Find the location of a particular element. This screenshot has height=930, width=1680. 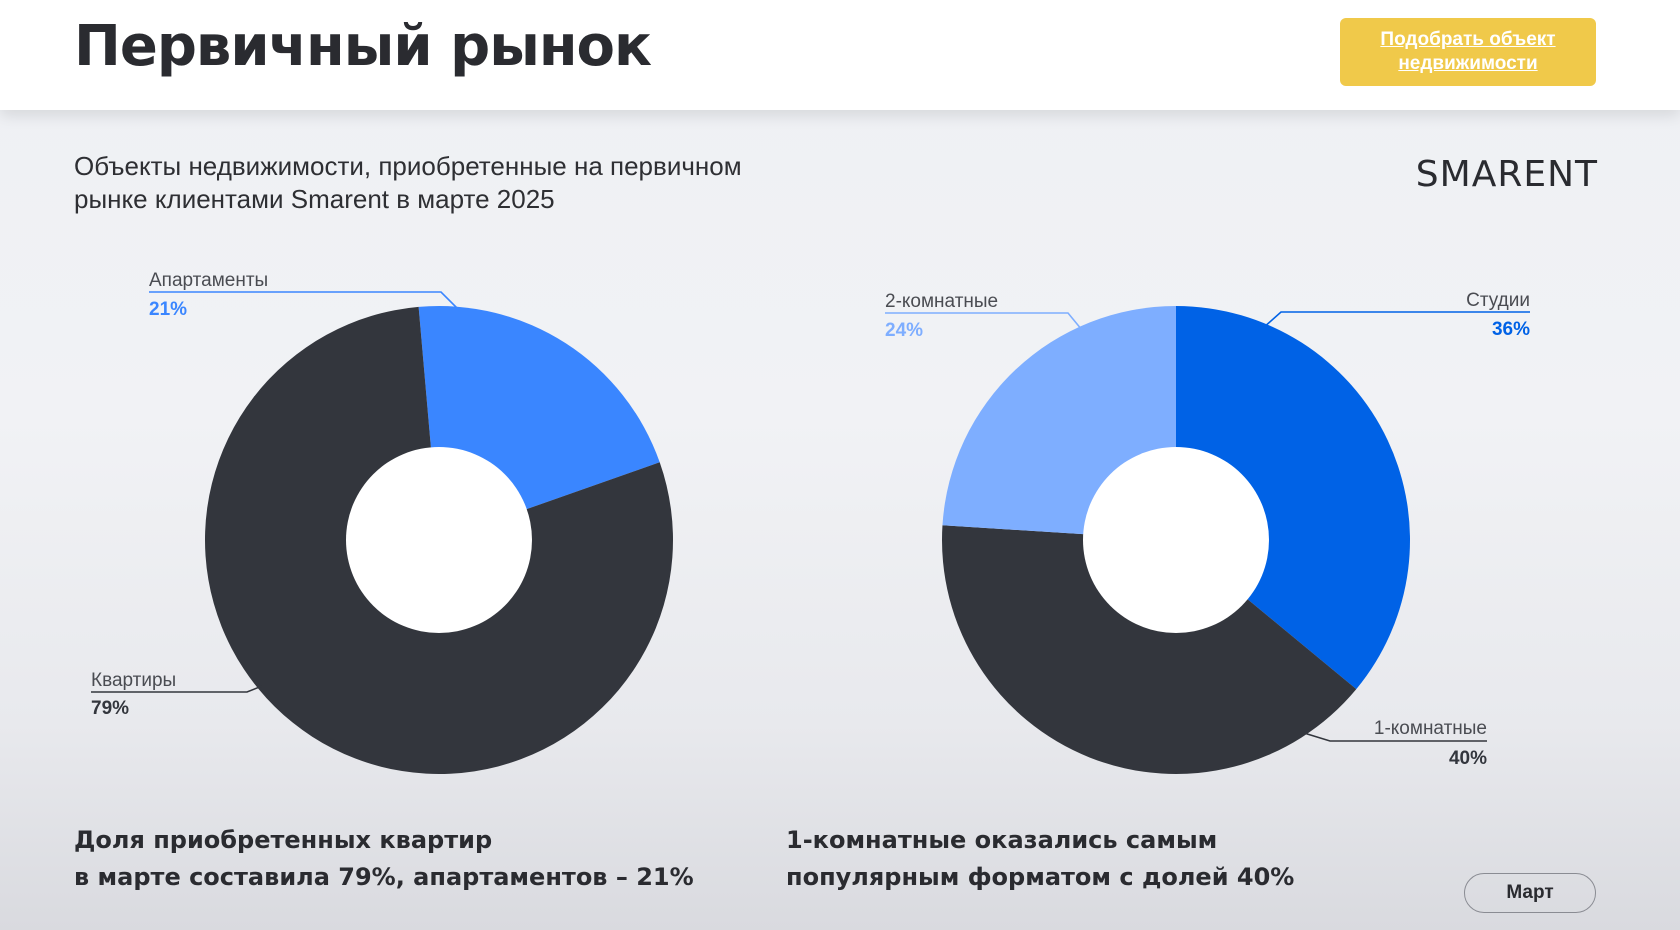

slice-label-flats: Квартиры is located at coordinates (133, 680).